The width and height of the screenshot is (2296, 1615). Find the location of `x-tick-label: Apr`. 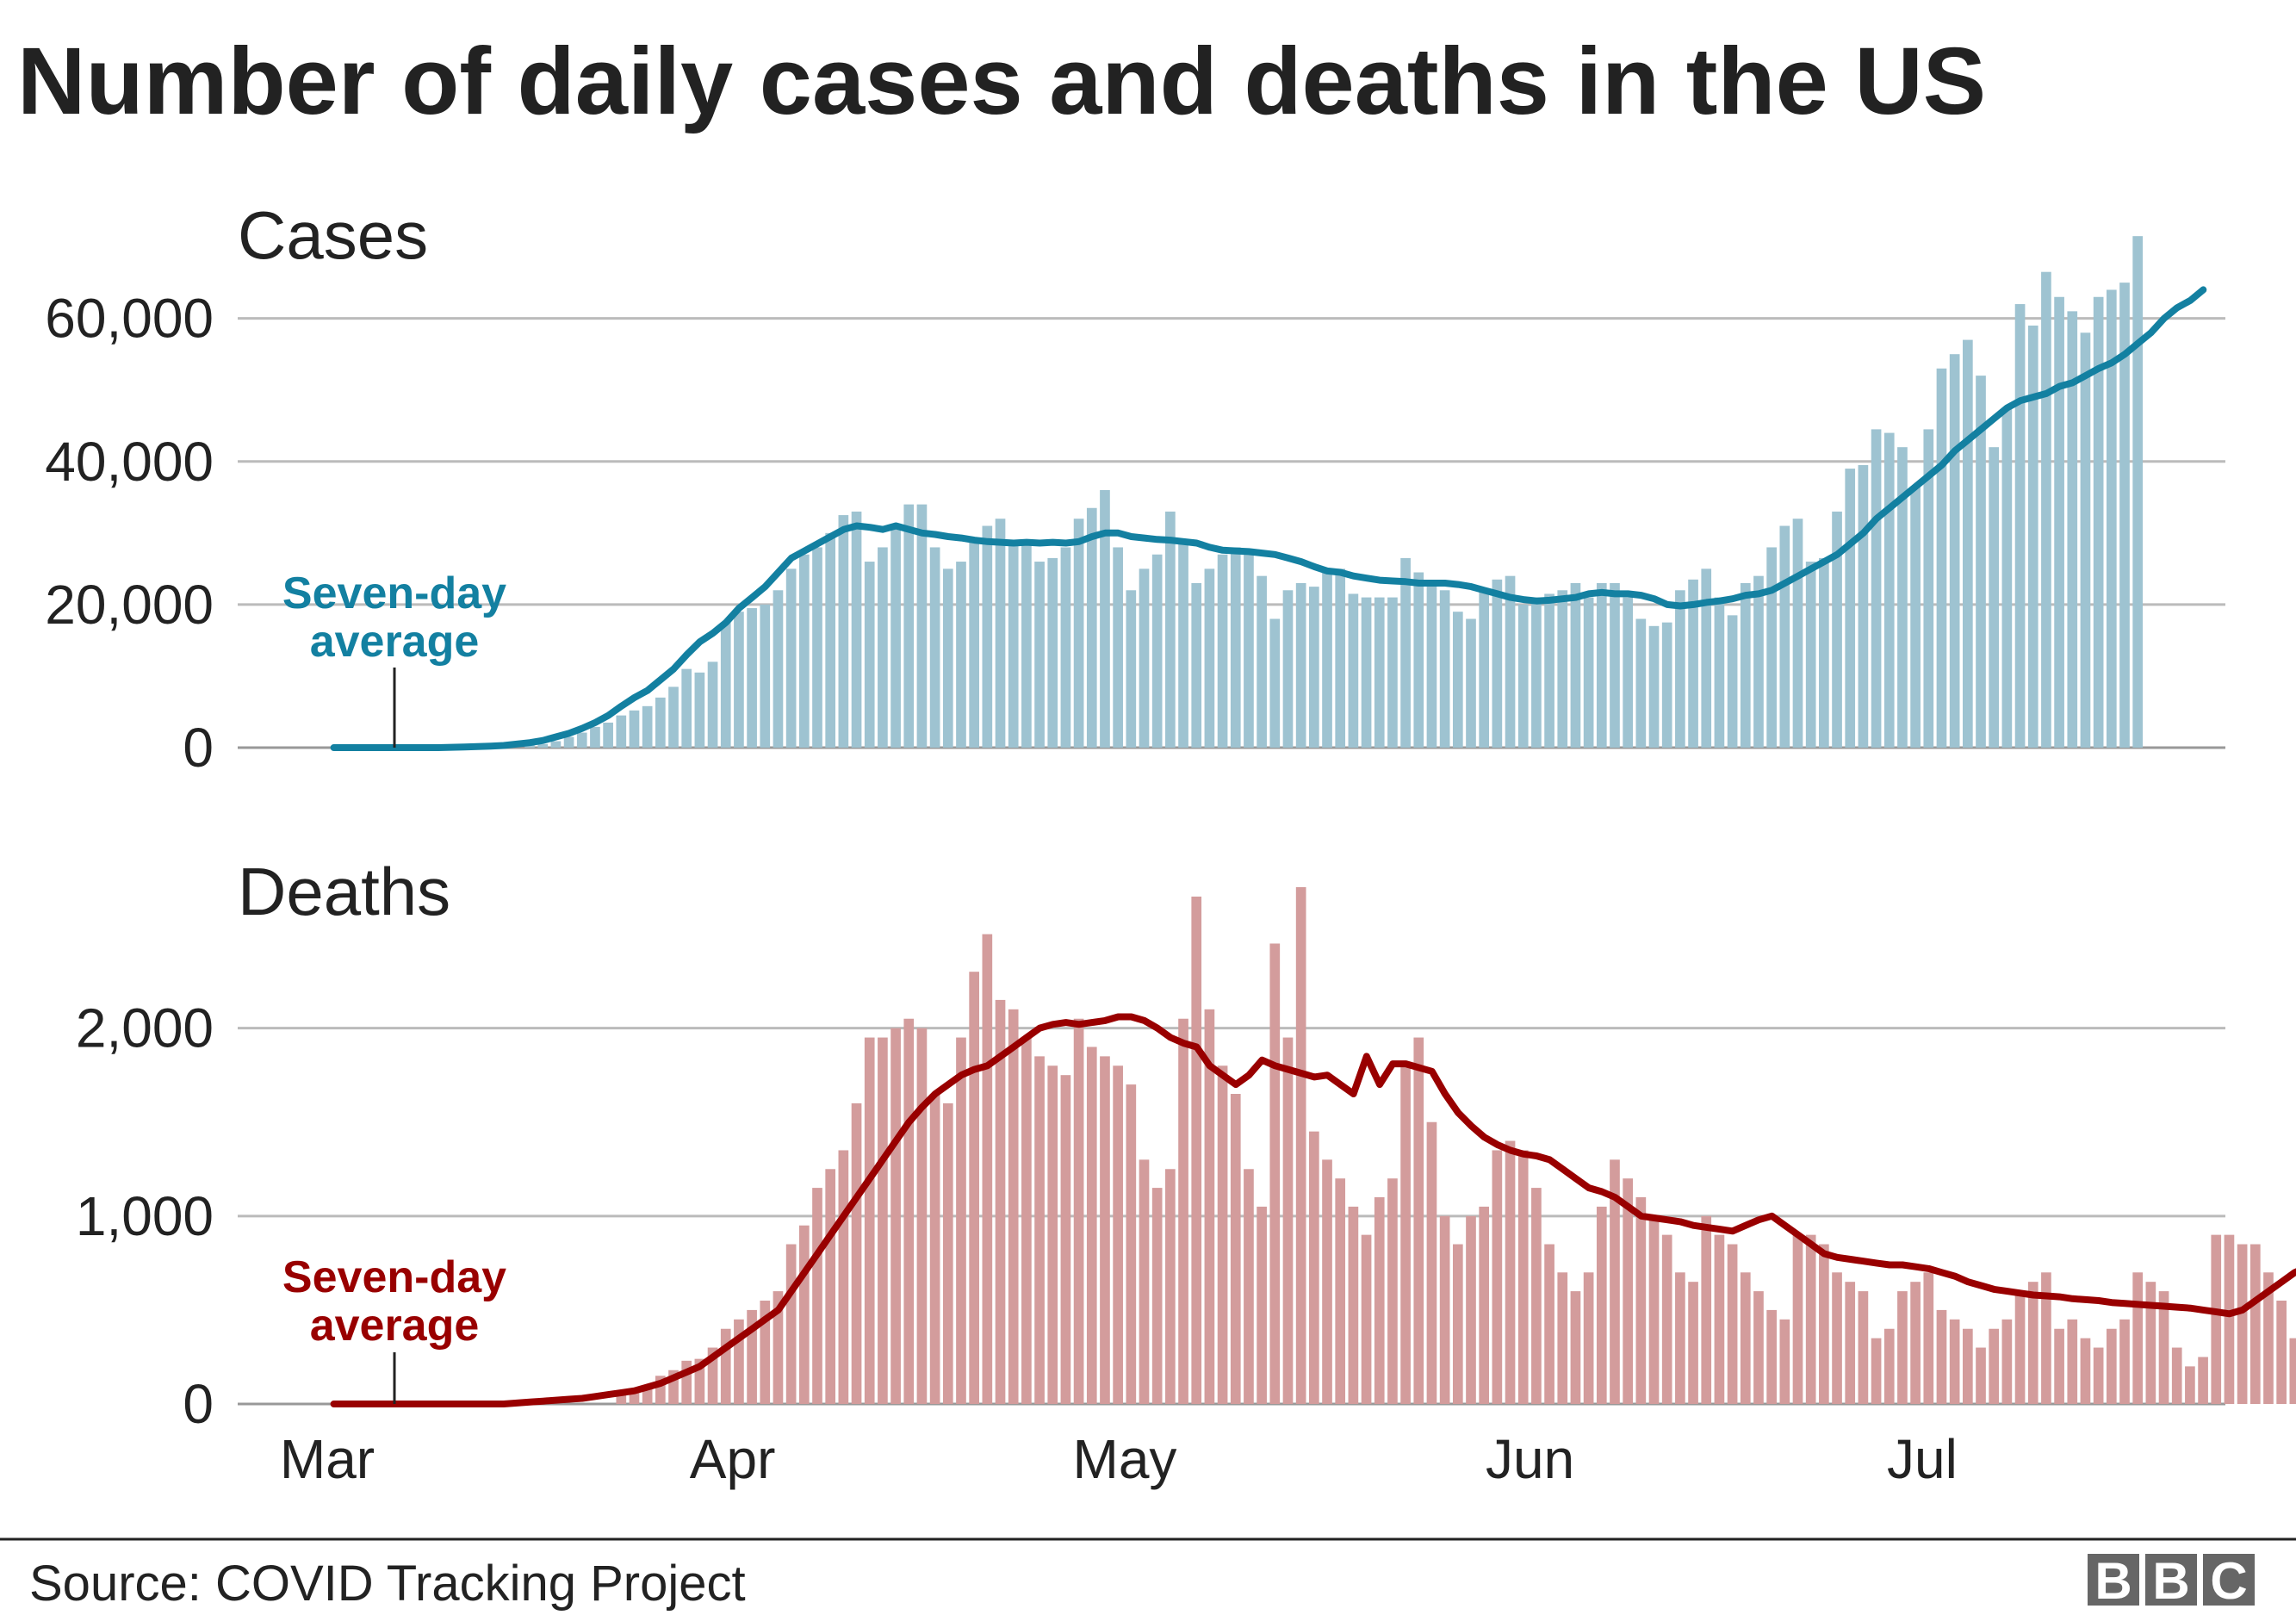

x-tick-label: Apr is located at coordinates (733, 1459).